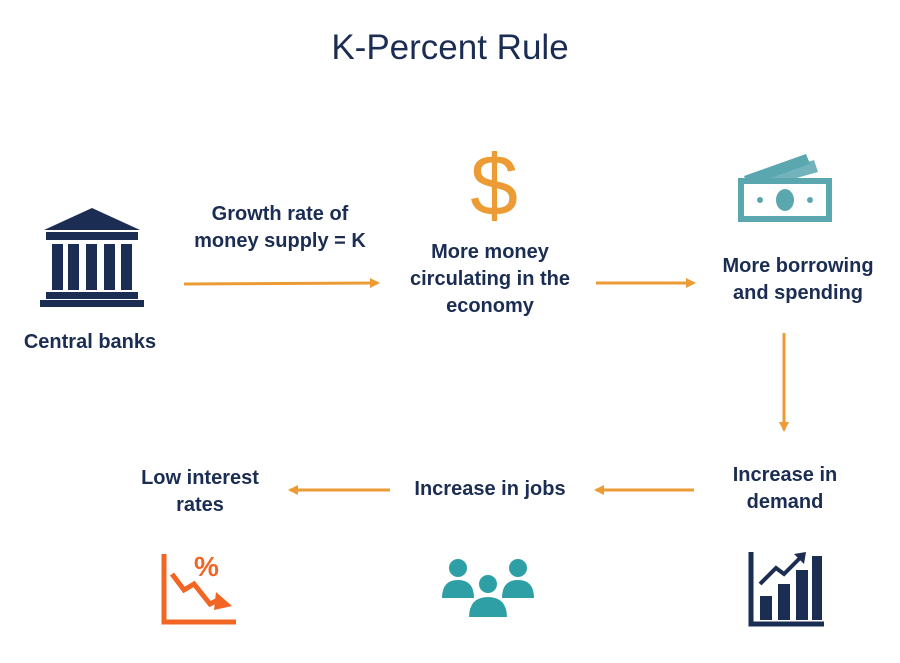 The width and height of the screenshot is (900, 663). Describe the element at coordinates (198, 588) in the screenshot. I see `falling-percent-icon: %` at that location.